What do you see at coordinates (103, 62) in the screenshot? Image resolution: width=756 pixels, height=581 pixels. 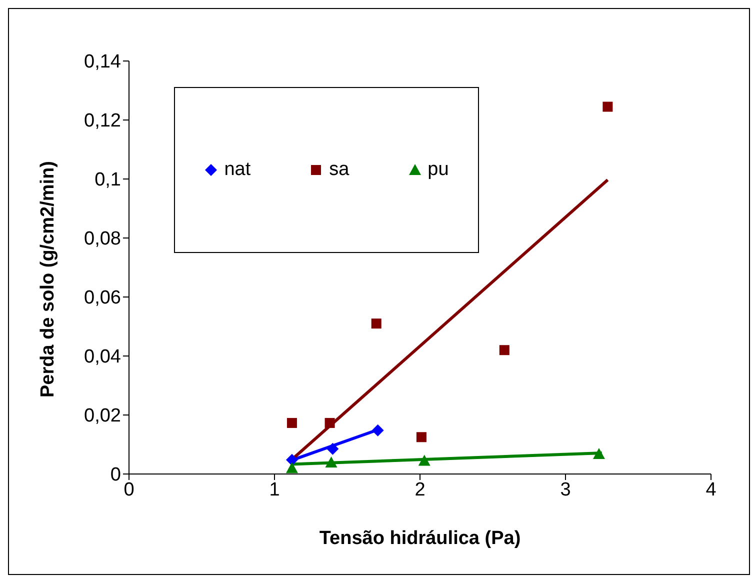 I see `y-tick-label: 0,14` at bounding box center [103, 62].